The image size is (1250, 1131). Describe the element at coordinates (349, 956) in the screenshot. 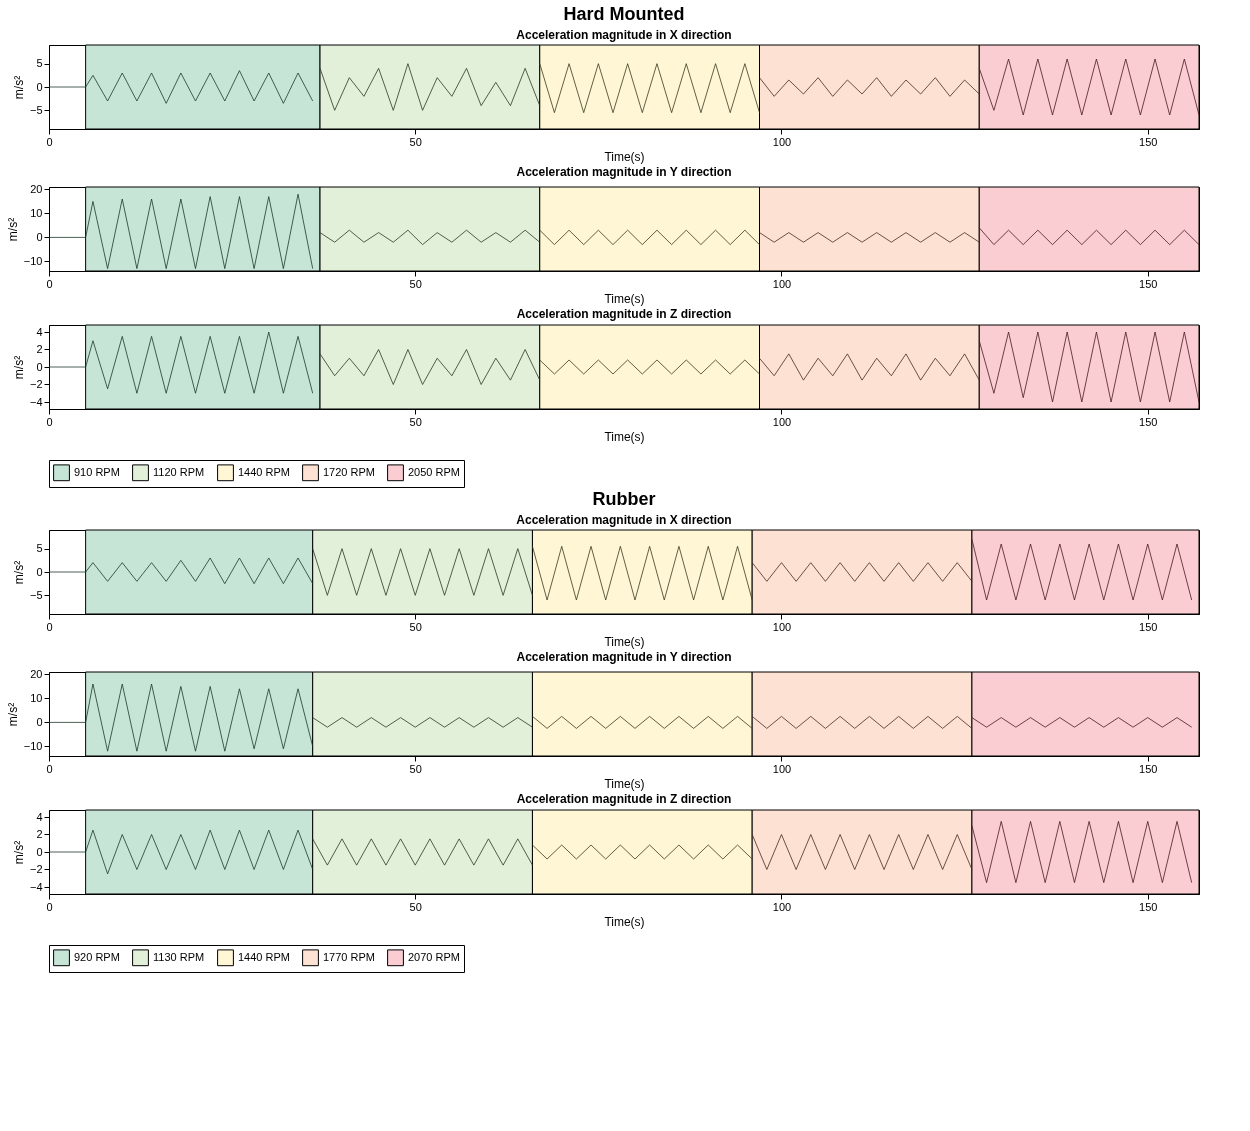

I see `legend-label: 1770 RPM` at that location.